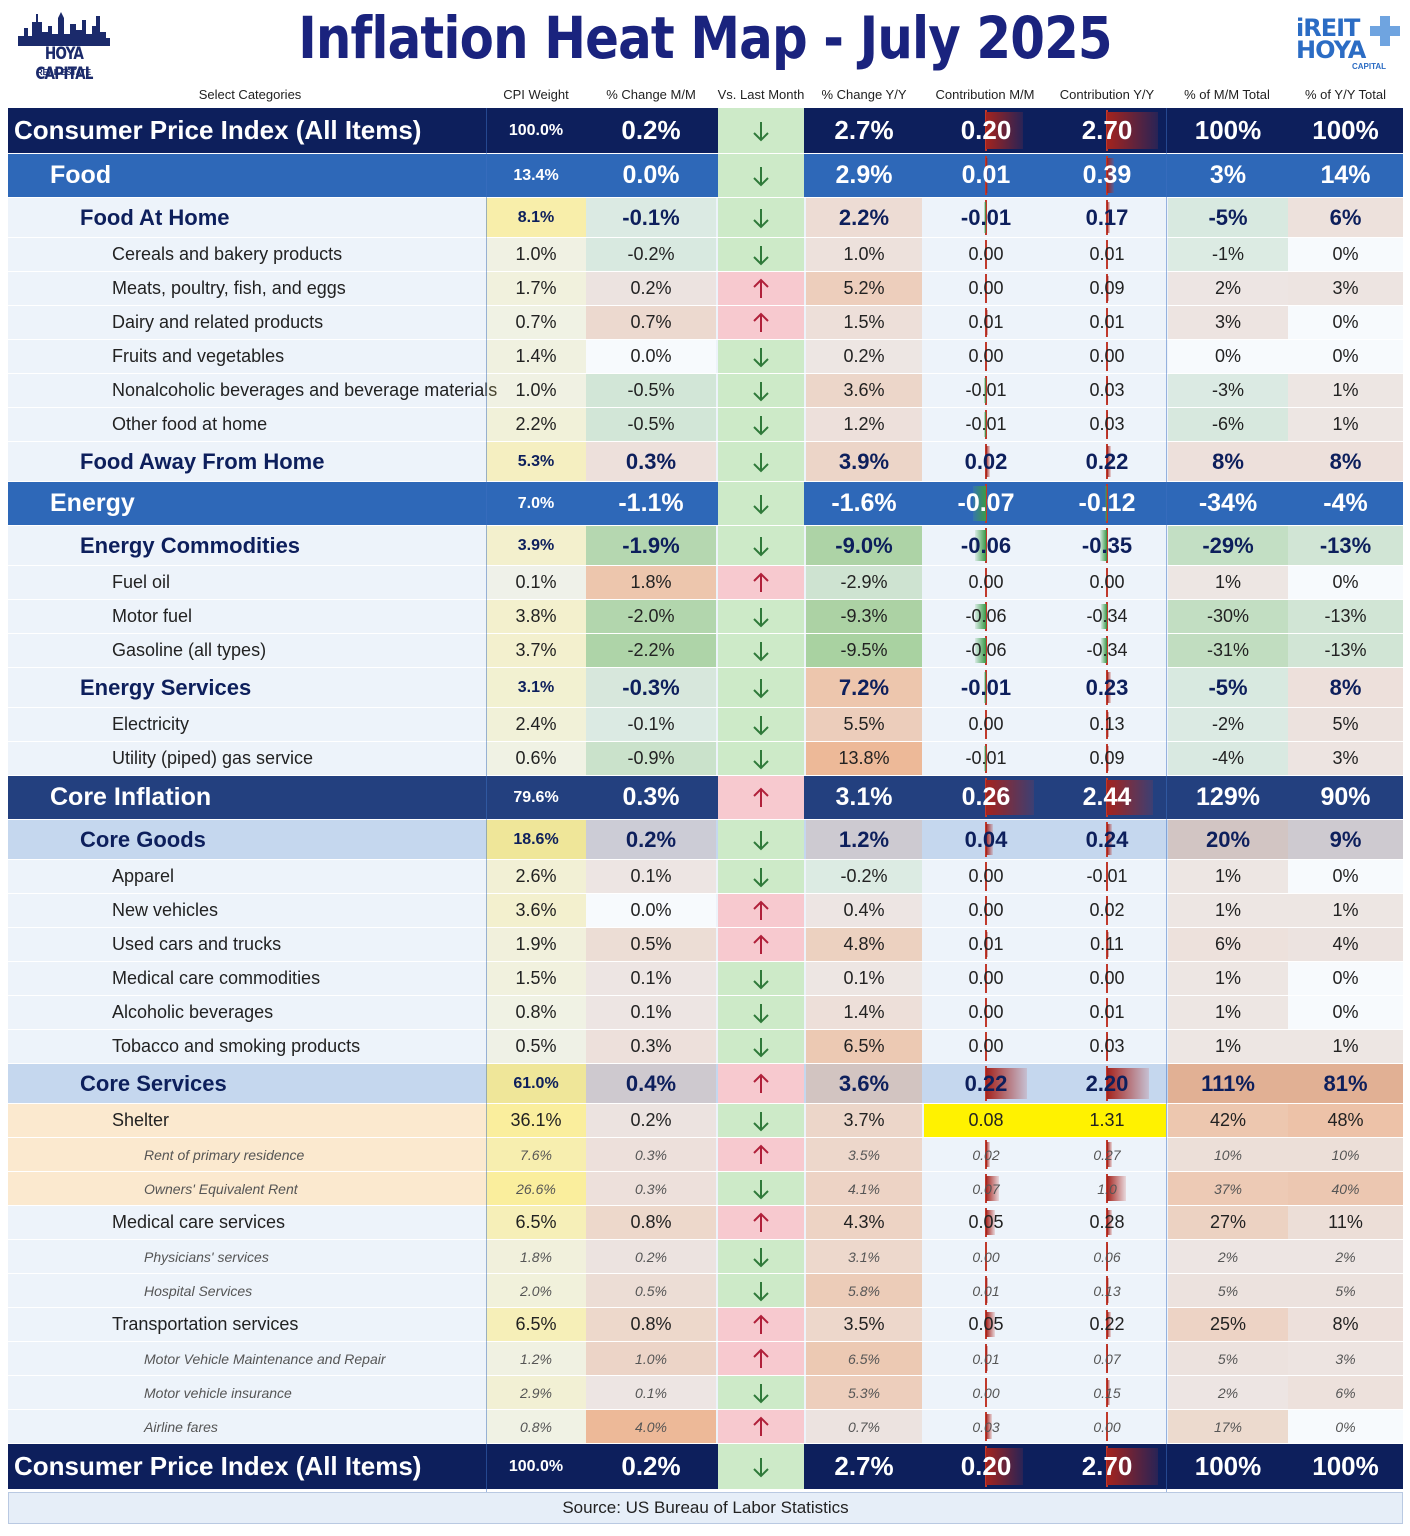 The height and width of the screenshot is (1536, 1410). Describe the element at coordinates (536, 1012) in the screenshot. I see `cpi-weight-value: 0.8%` at that location.